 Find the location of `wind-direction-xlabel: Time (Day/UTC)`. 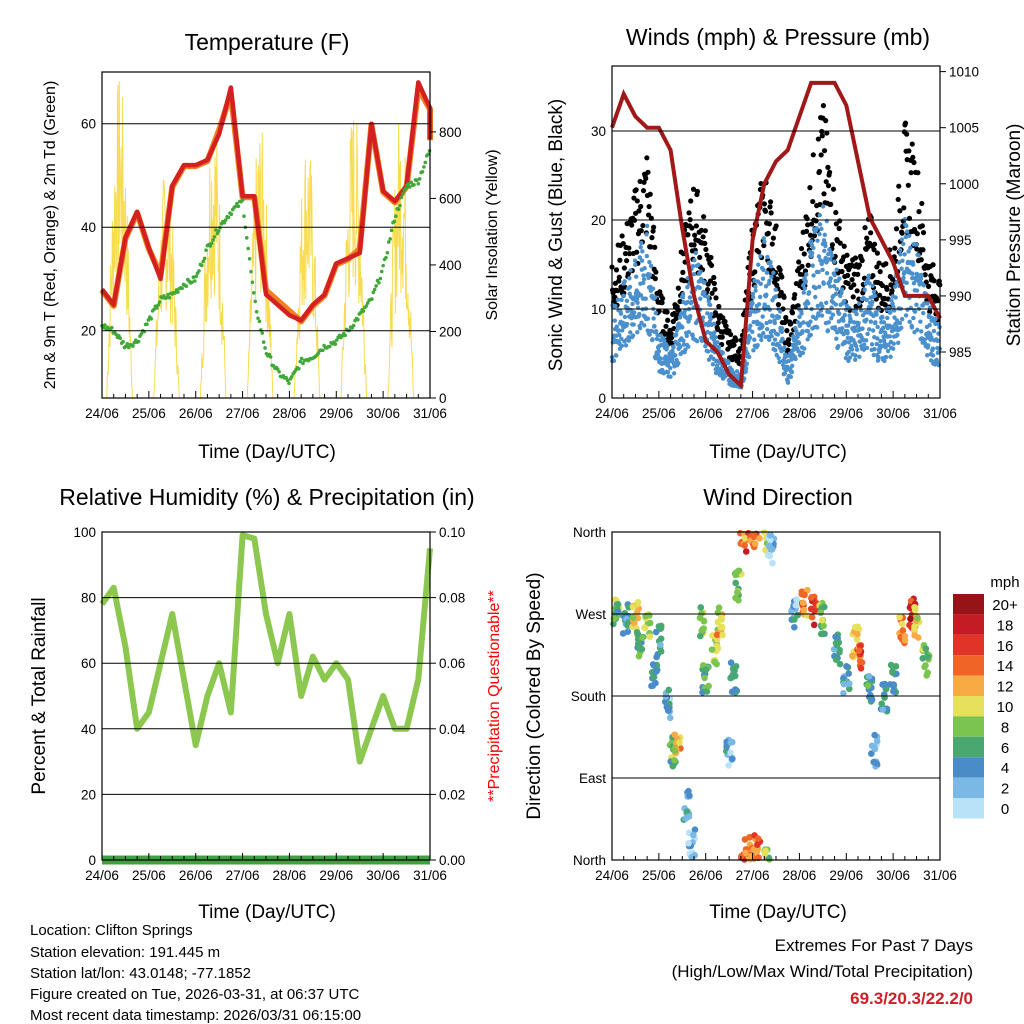

wind-direction-xlabel: Time (Day/UTC) is located at coordinates (778, 912).